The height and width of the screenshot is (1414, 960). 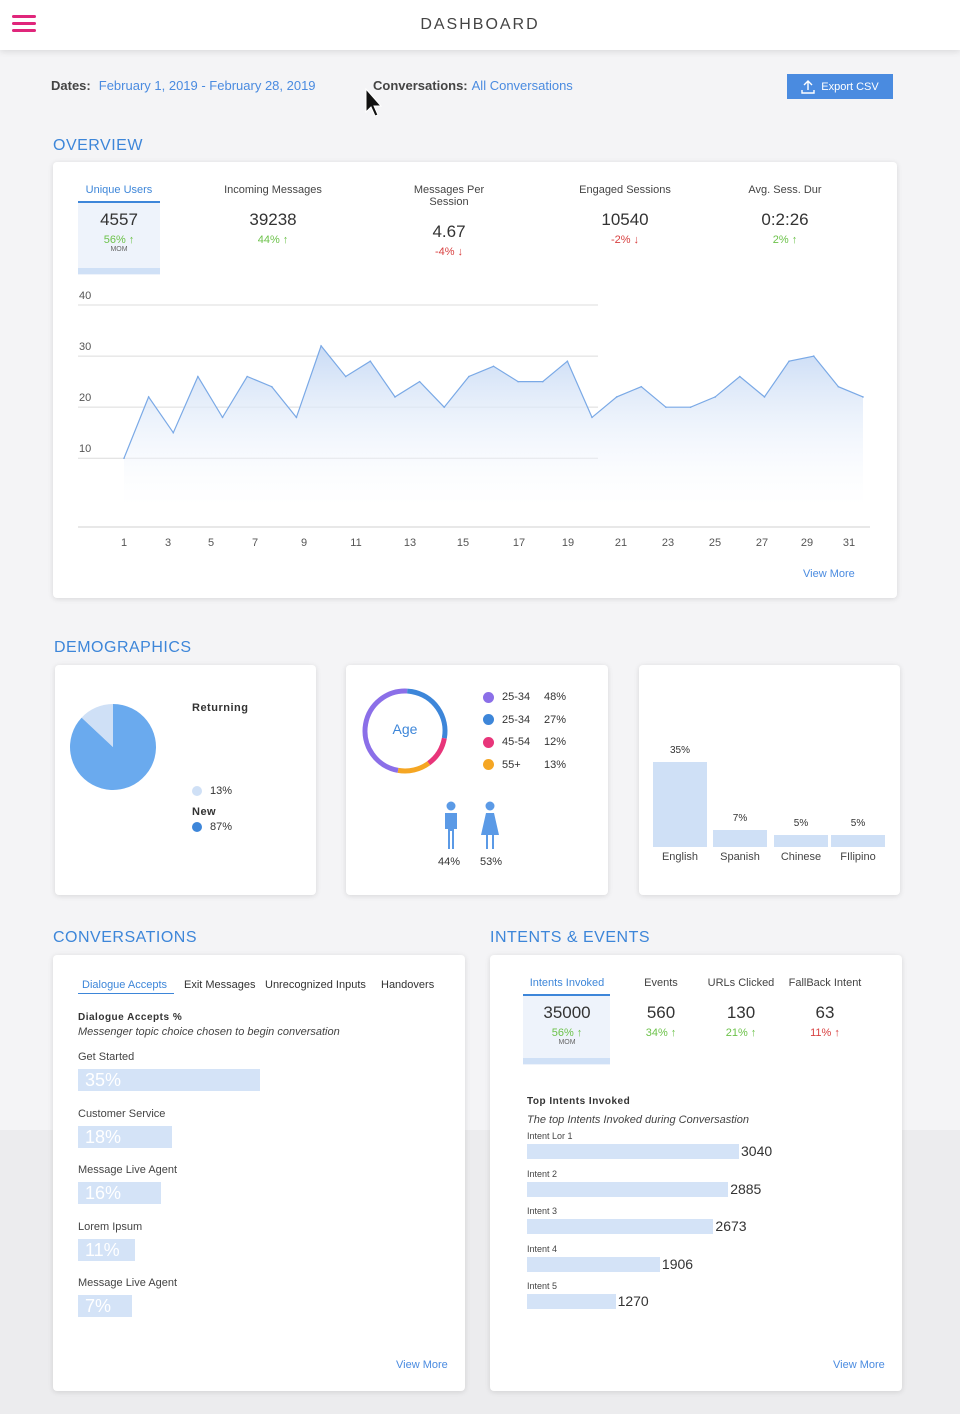 I want to click on kpi-delta-value: -2%, so click(x=620, y=240).